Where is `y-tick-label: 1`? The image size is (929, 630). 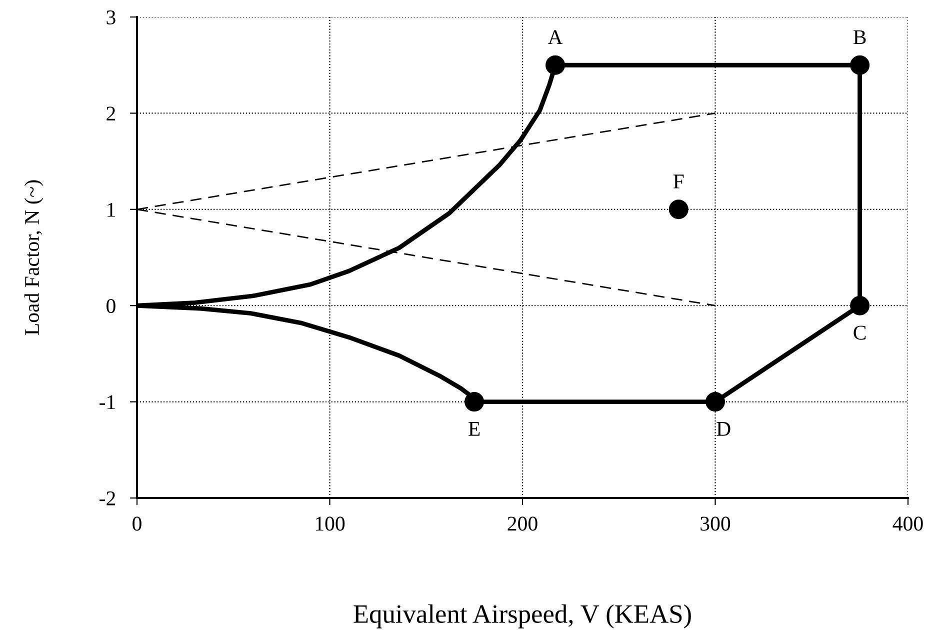
y-tick-label: 1 is located at coordinates (111, 209).